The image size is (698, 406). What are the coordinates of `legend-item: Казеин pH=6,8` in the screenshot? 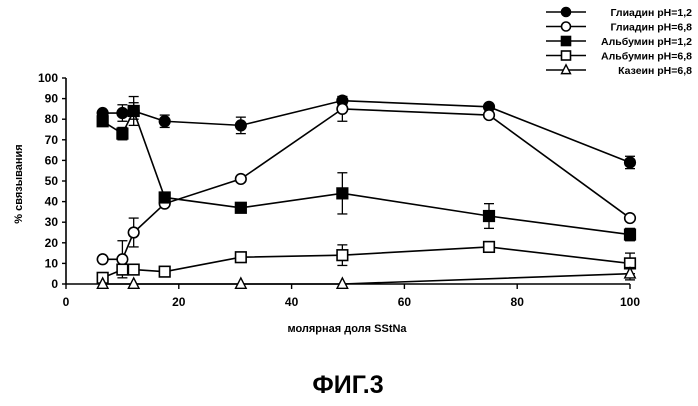 It's located at (619, 71).